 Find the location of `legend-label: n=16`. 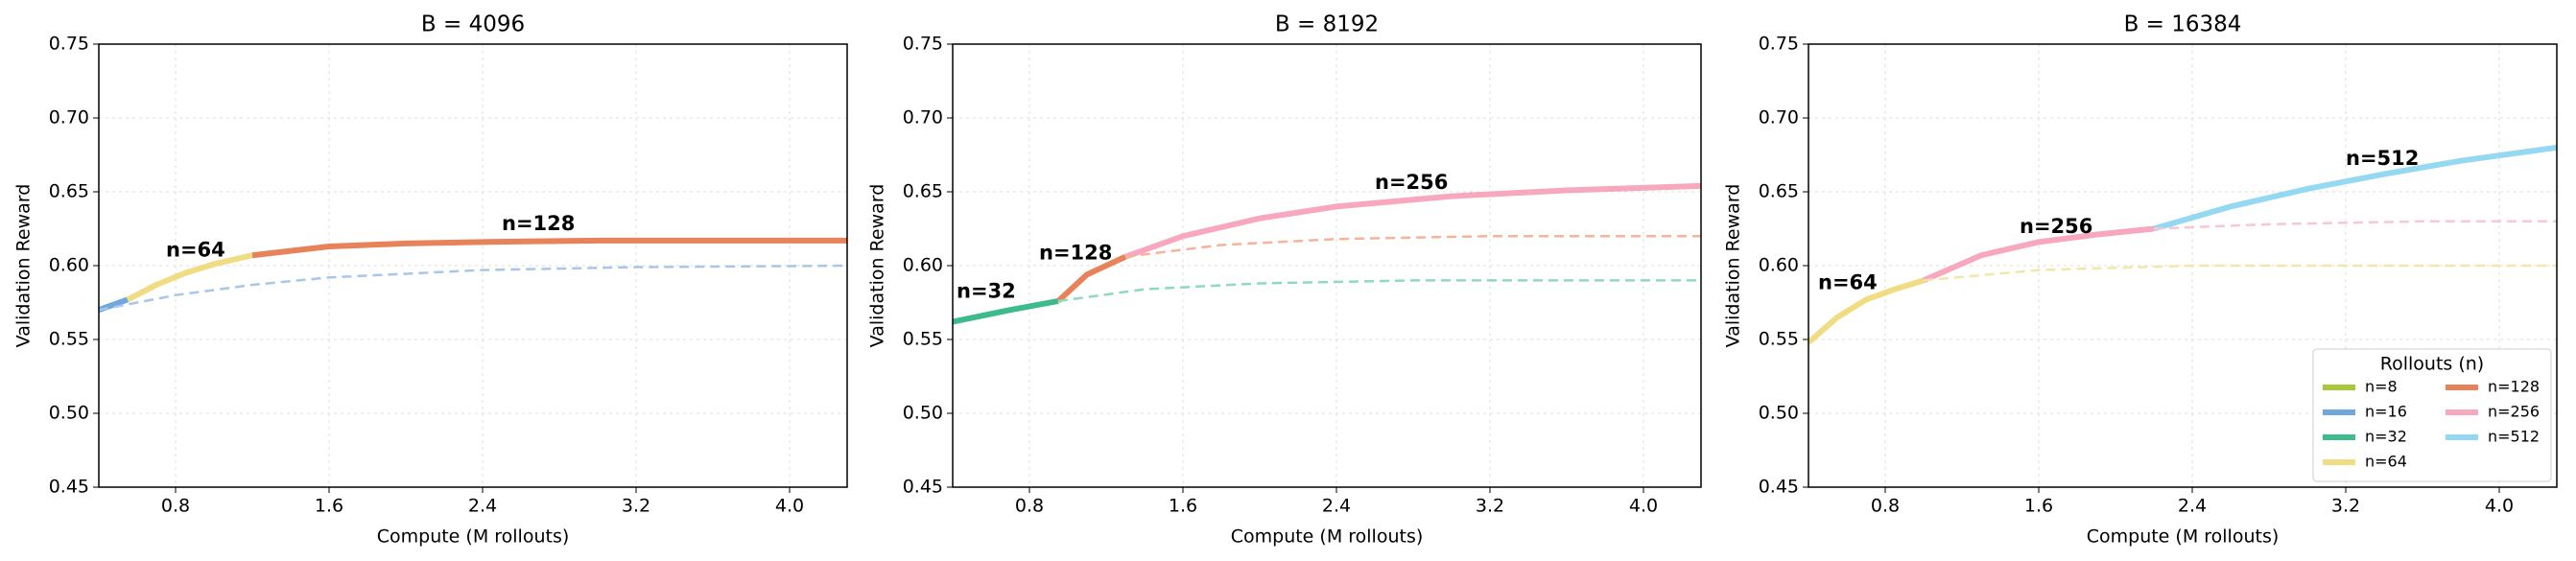

legend-label: n=16 is located at coordinates (2386, 412).